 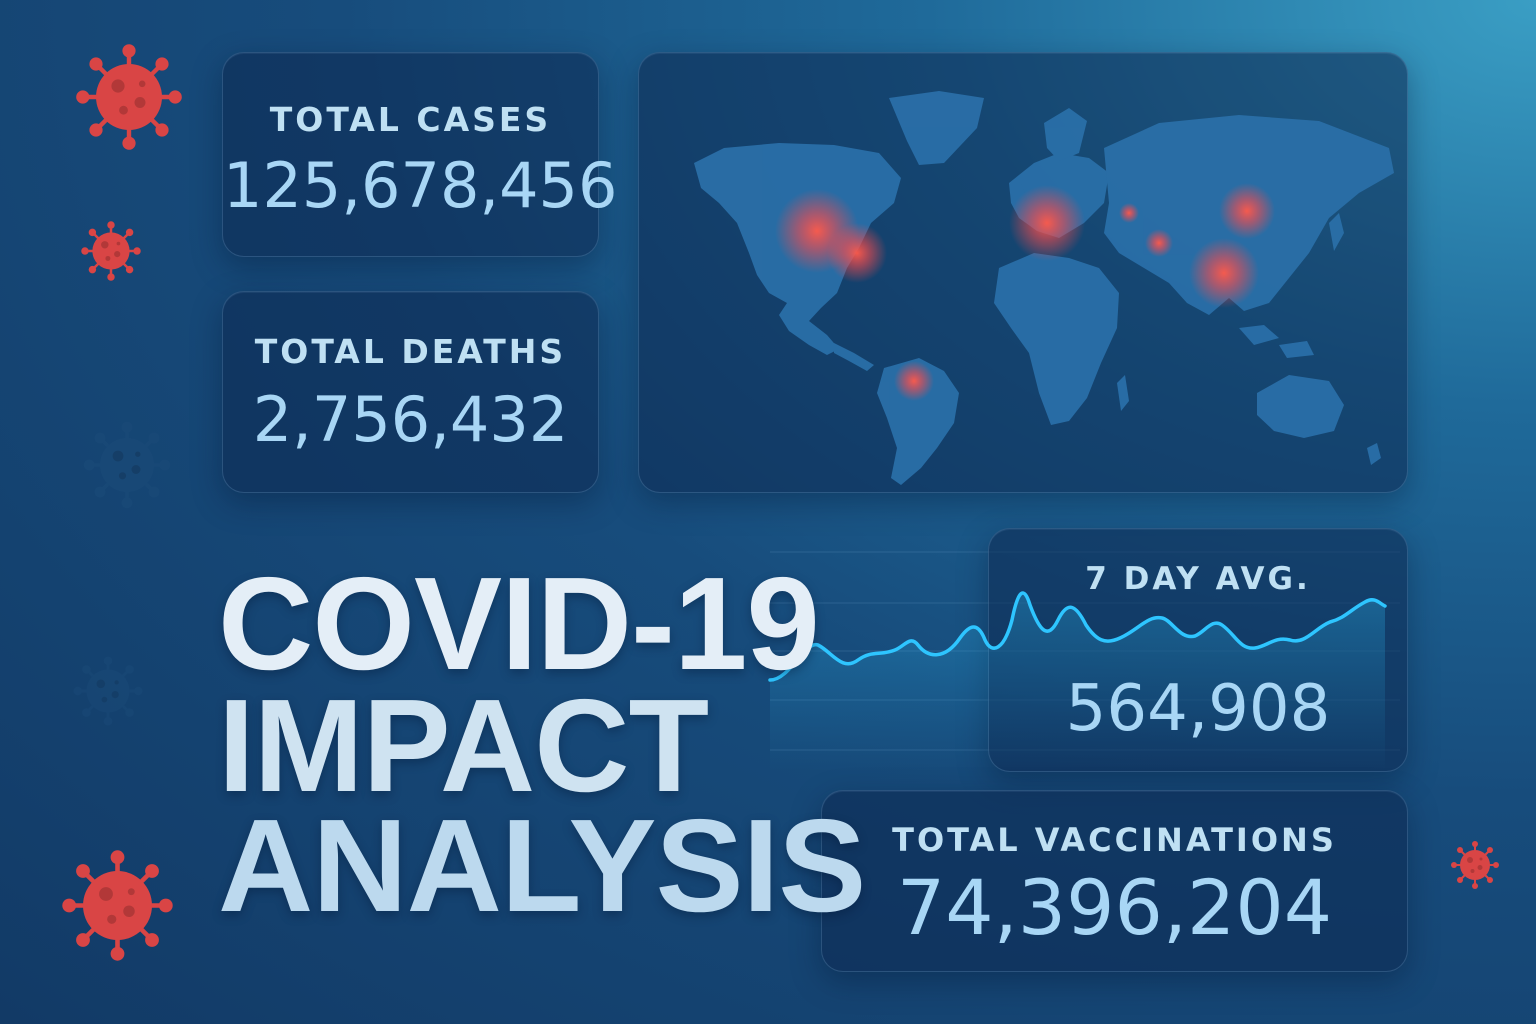 I want to click on total-deaths-card: TOTAL DEATHS 2,756,432, so click(x=410, y=392).